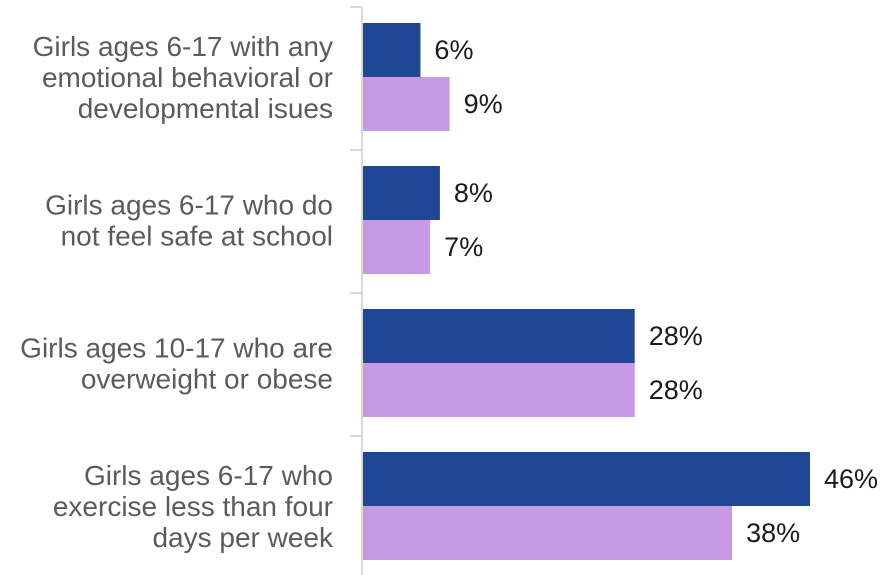 This screenshot has width=888, height=575. I want to click on category-label-line: overweight or obese, so click(207, 379).